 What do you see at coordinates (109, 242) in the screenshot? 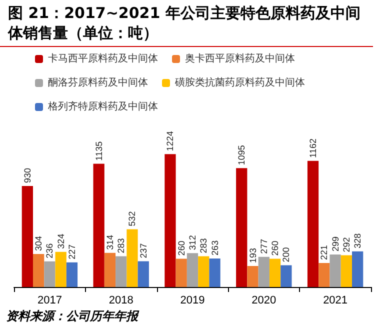
I see `data-label: 314` at bounding box center [109, 242].